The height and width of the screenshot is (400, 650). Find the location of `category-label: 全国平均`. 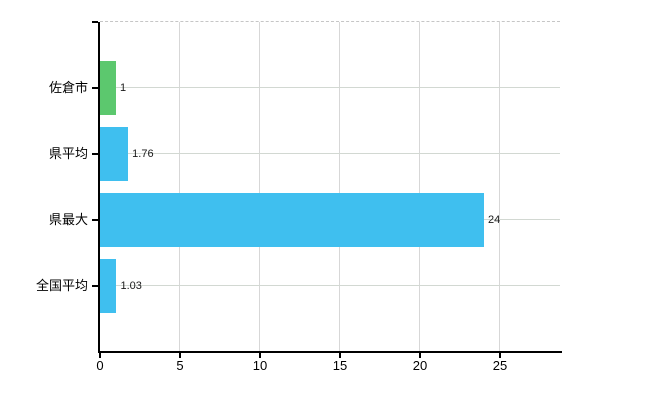

category-label: 全国平均 is located at coordinates (61, 285).